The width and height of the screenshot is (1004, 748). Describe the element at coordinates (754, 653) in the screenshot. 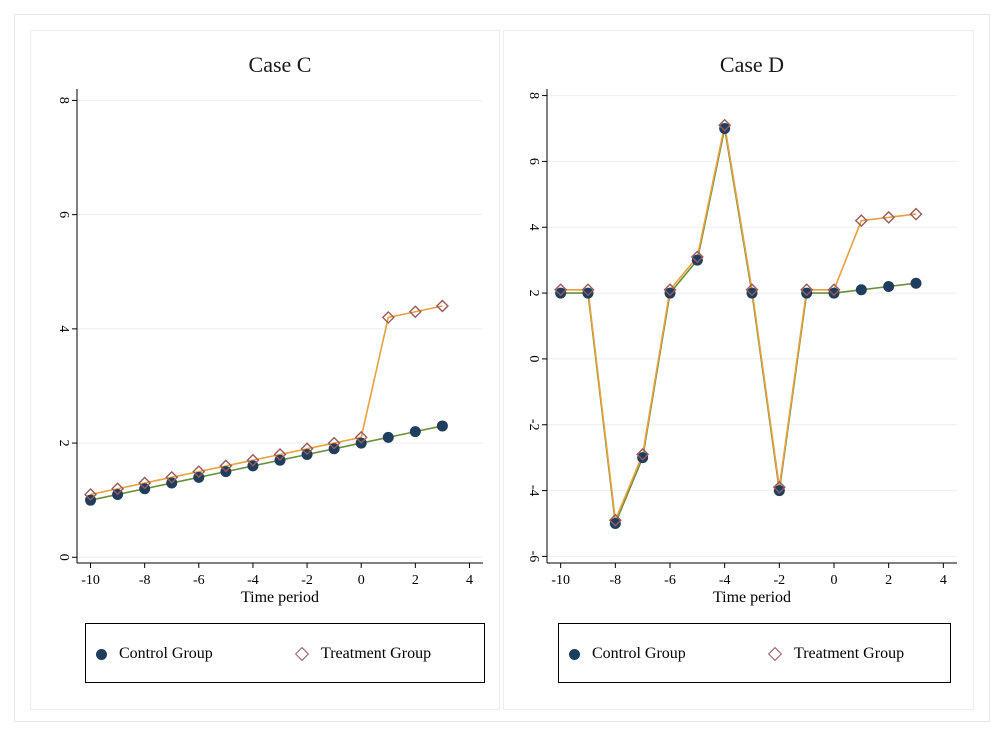

I see `legend-case-d: Control Group Treatment Group` at that location.